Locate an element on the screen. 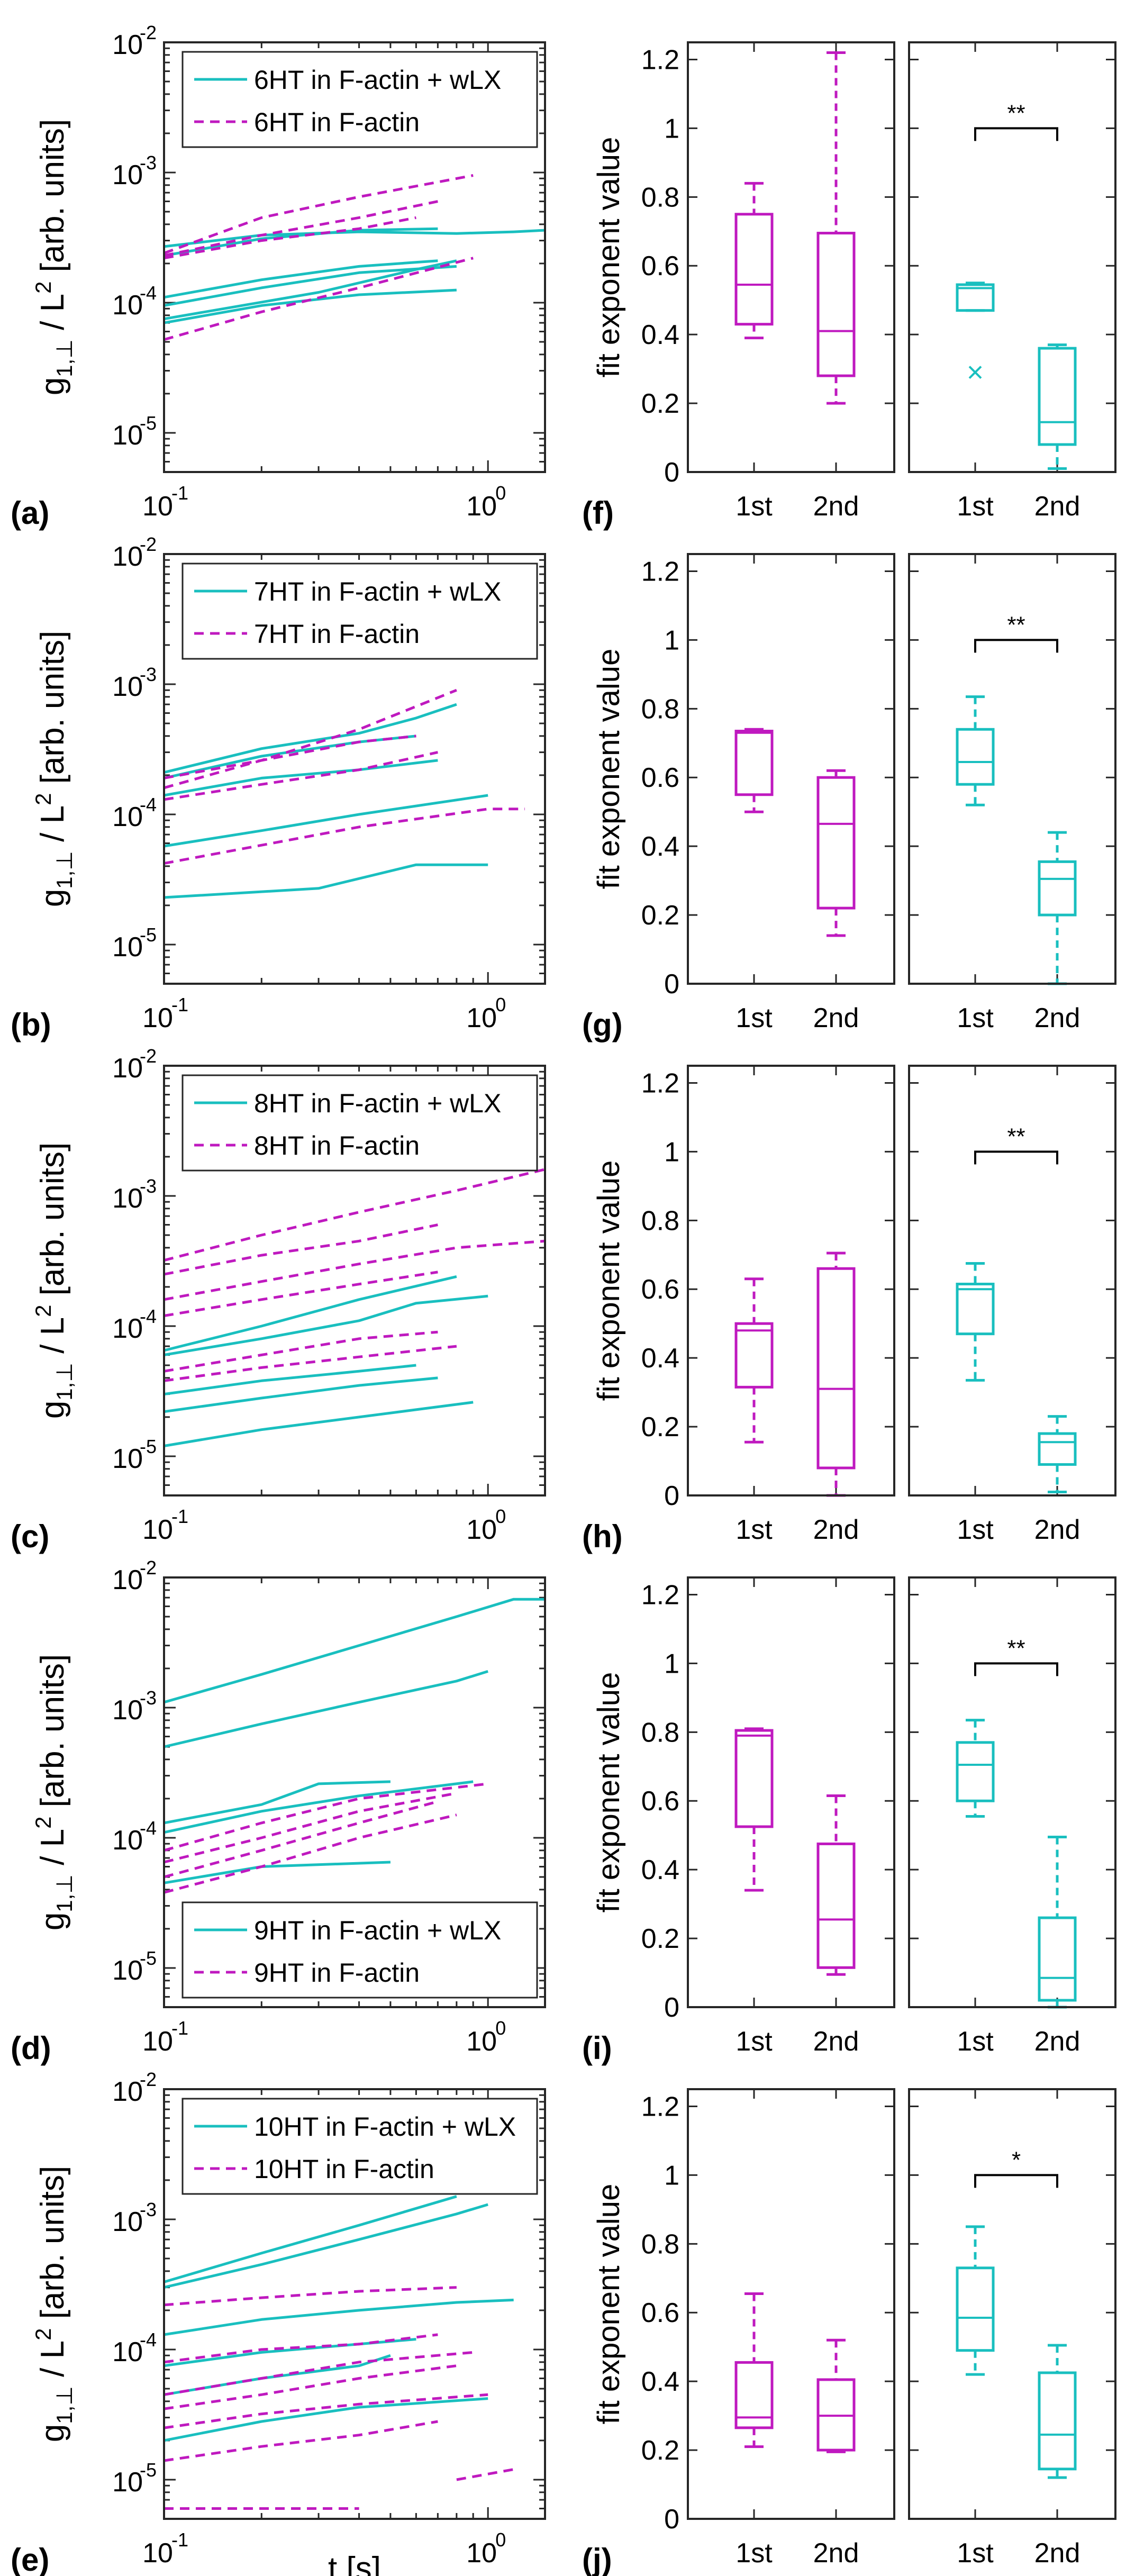  boxplot-group-cyan: 1st 2nd ** is located at coordinates (1012, 281).